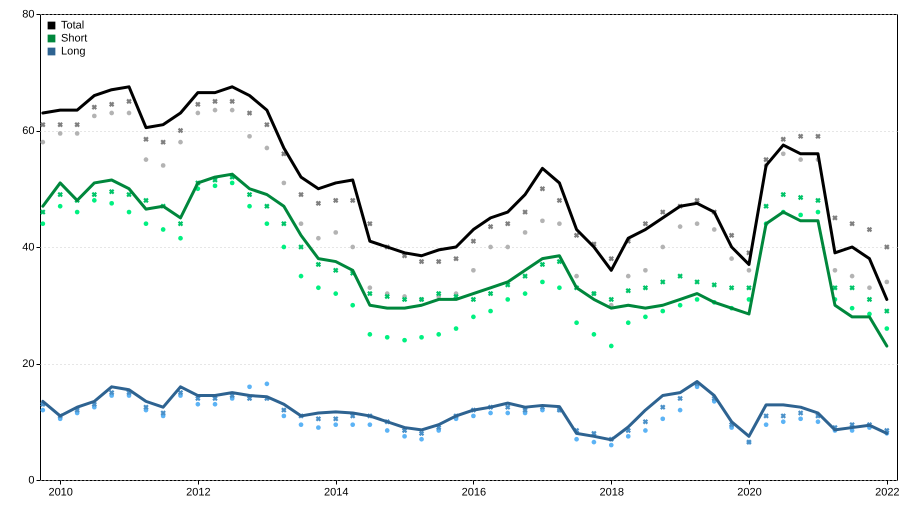 This screenshot has height=509, width=909. I want to click on x-tick-label: 2020, so click(749, 492).